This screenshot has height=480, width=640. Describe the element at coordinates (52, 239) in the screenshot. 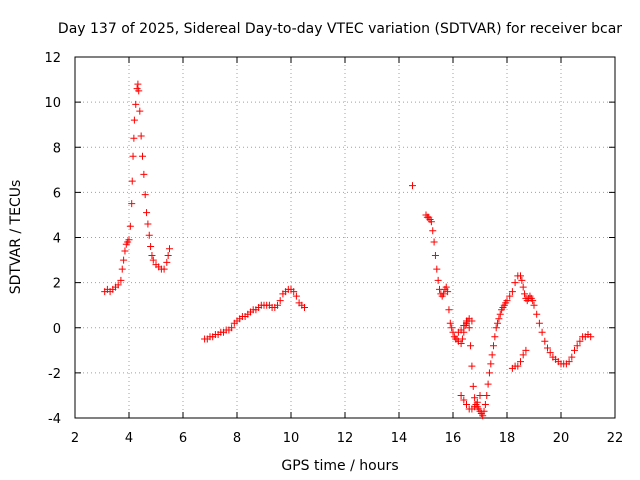

I see `y-tick-labels: -4 -2 0 2 4 6 8 10 12` at that location.